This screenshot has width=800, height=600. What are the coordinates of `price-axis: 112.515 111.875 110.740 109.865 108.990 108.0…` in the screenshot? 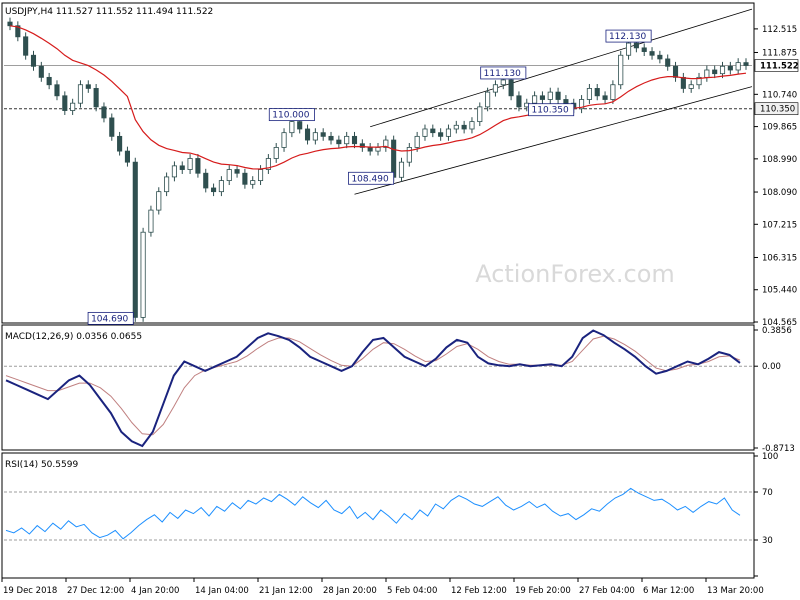 It's located at (775, 176).